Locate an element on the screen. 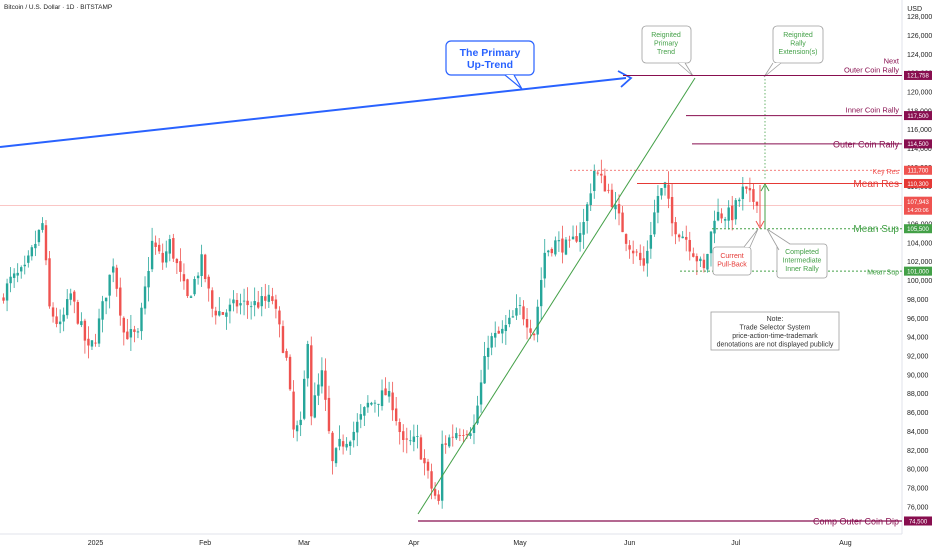 This screenshot has width=932, height=550. y-tick-label: 102,000 is located at coordinates (919, 262).